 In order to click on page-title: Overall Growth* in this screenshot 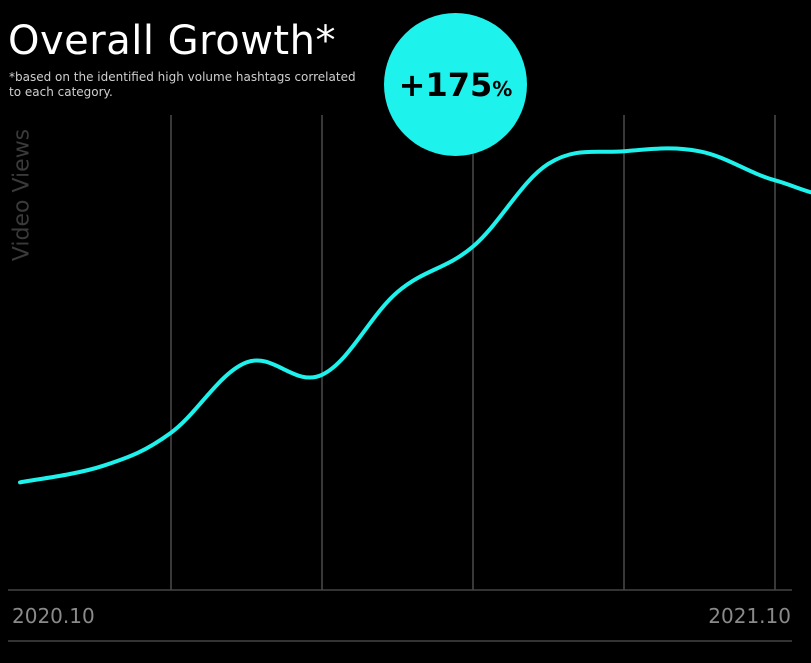, I will do `click(172, 41)`.